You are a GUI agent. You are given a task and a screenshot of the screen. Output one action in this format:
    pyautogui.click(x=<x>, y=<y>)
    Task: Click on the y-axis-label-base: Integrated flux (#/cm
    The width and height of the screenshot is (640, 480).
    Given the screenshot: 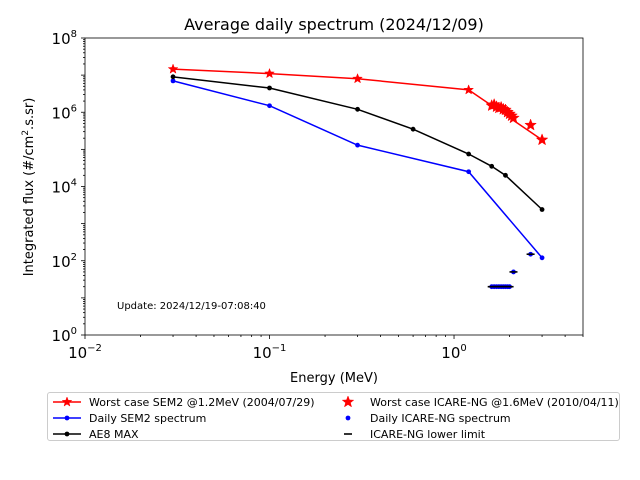 What is the action you would take?
    pyautogui.click(x=29, y=206)
    